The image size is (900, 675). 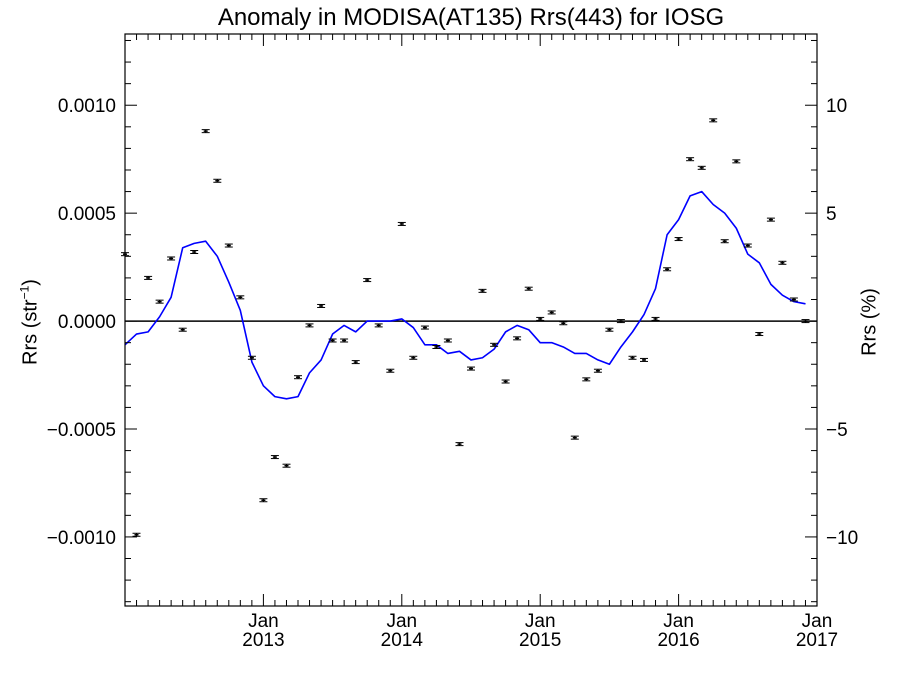 What do you see at coordinates (842, 538) in the screenshot?
I see `y-right-tick-label: −10` at bounding box center [842, 538].